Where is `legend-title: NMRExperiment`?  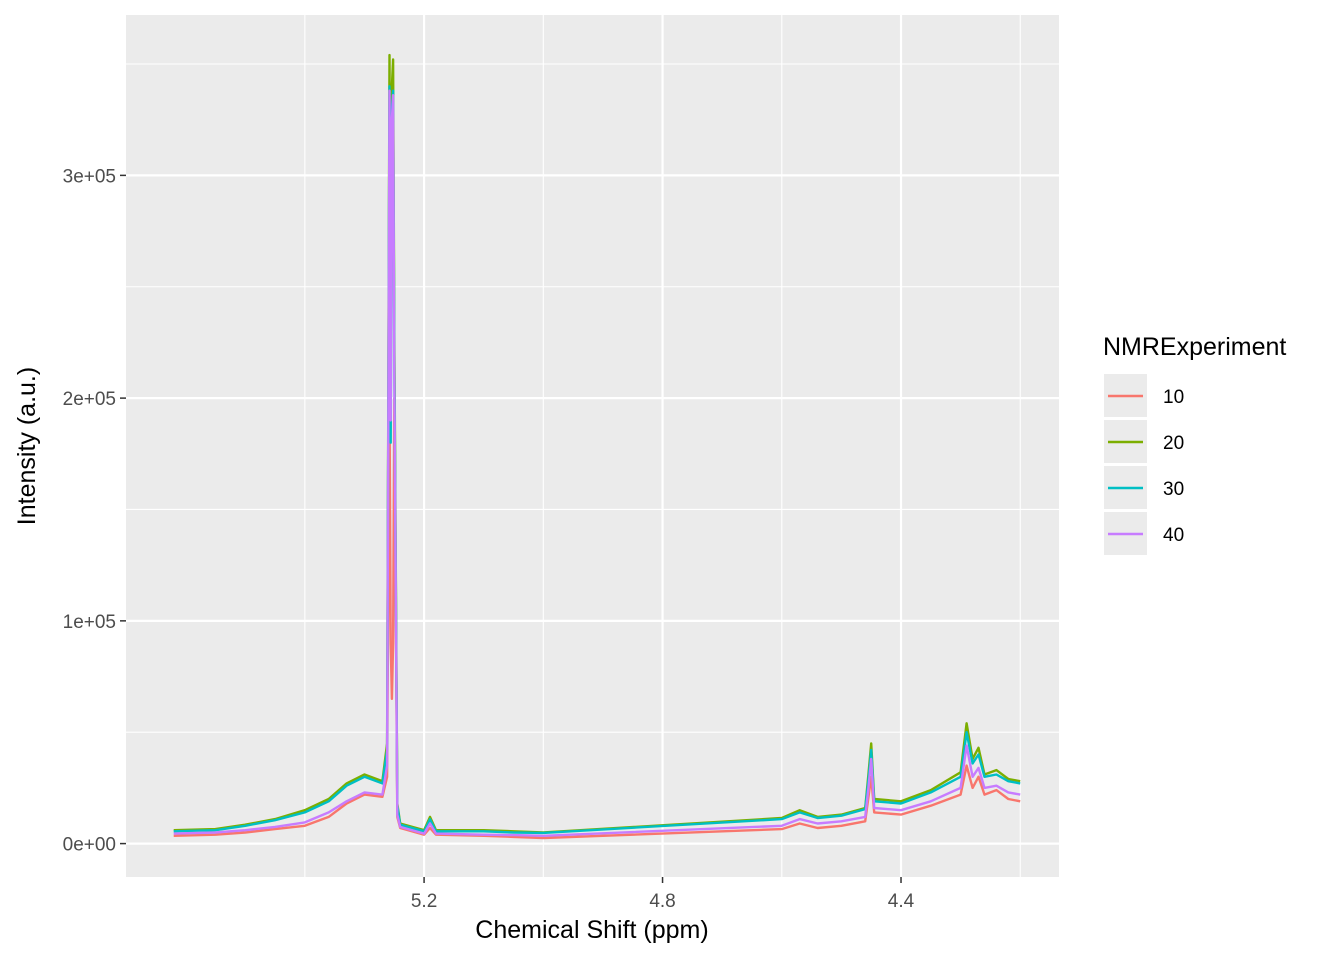
legend-title: NMRExperiment is located at coordinates (1194, 347).